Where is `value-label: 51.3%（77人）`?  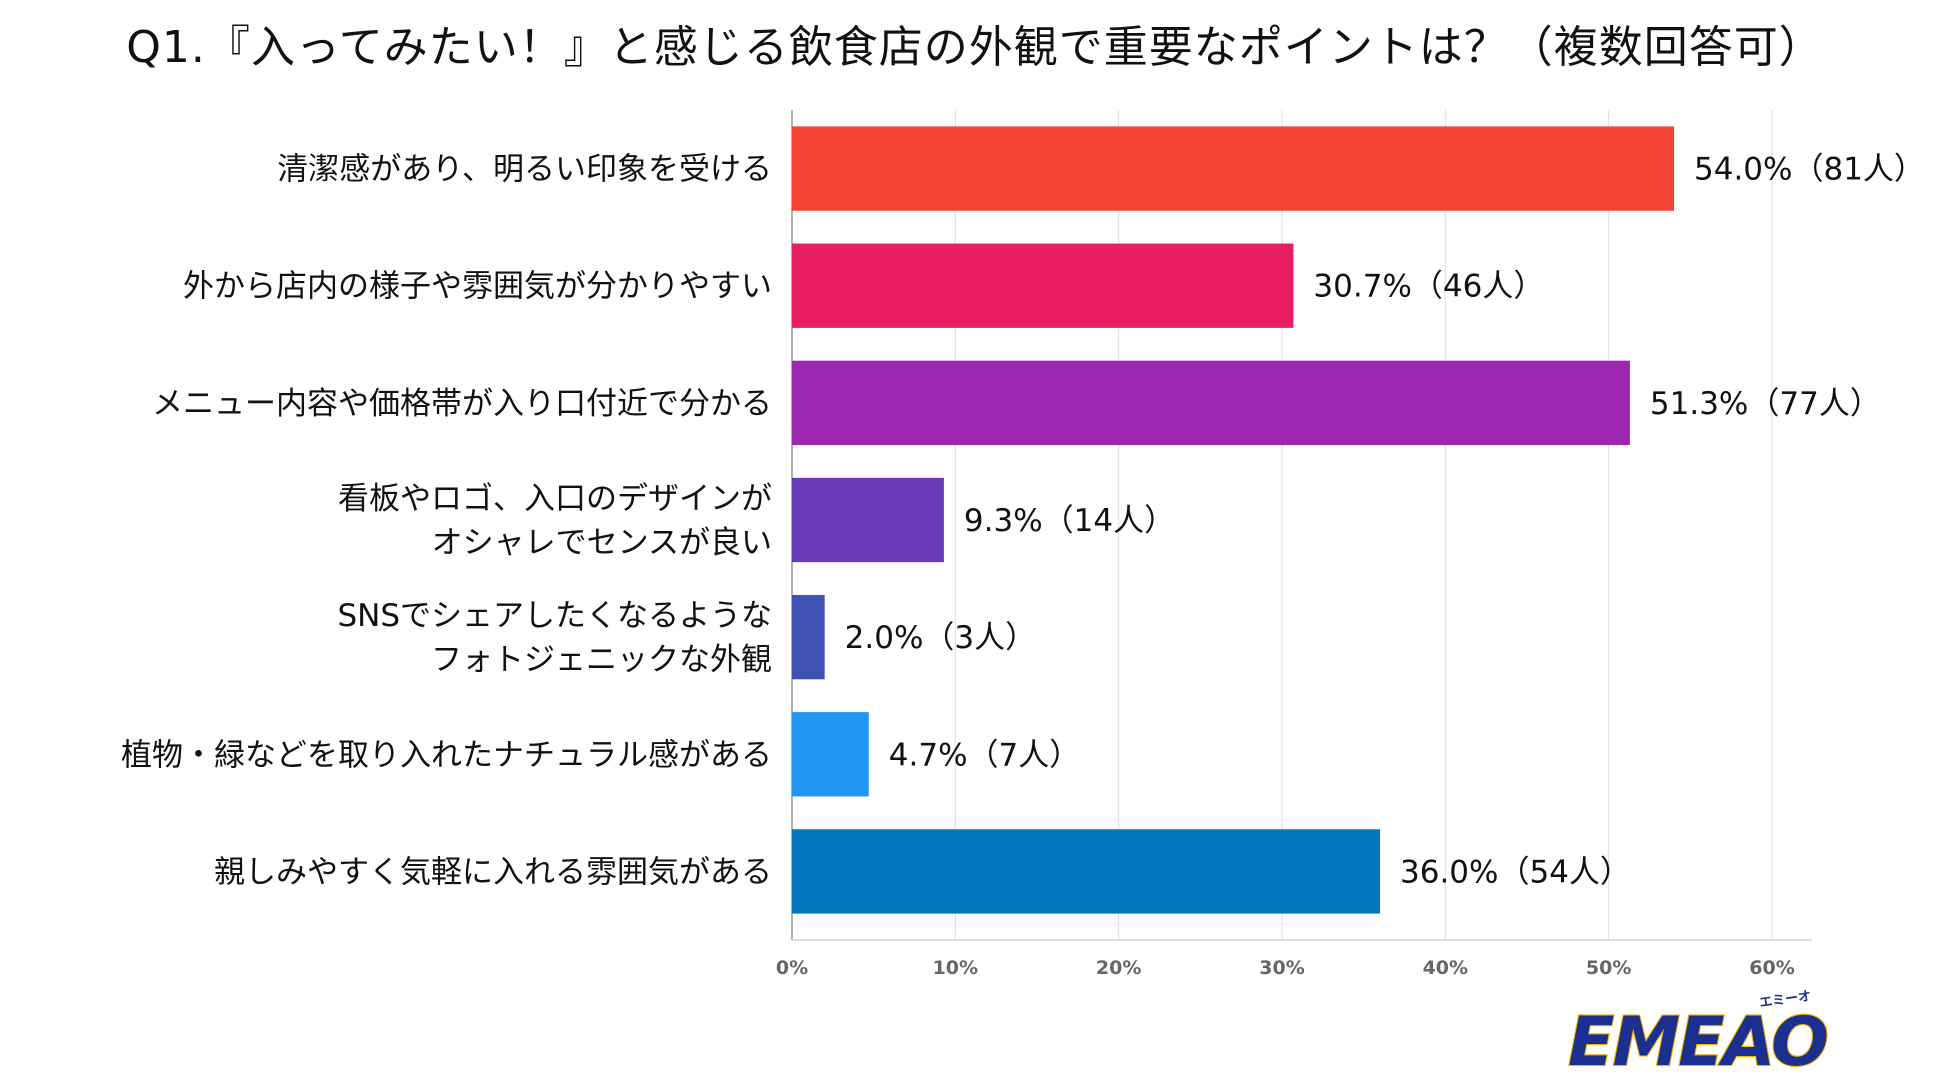
value-label: 51.3%（77人） is located at coordinates (1765, 404).